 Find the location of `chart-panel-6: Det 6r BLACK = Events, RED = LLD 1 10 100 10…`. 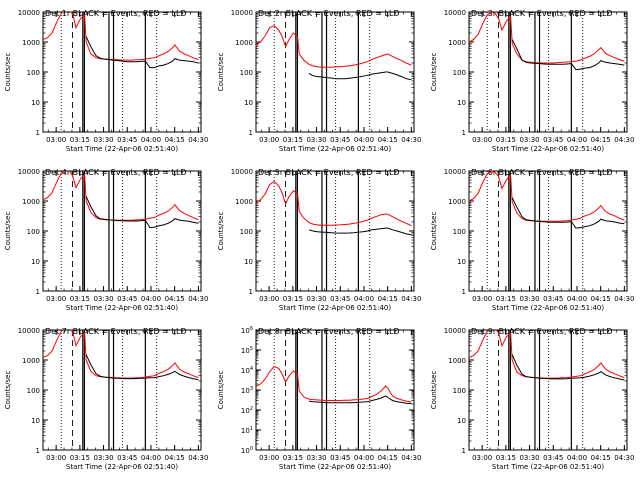

chart-panel-6: Det 6r BLACK = Events, RED = LLD 1 10 100 10… is located at coordinates (532, 240).